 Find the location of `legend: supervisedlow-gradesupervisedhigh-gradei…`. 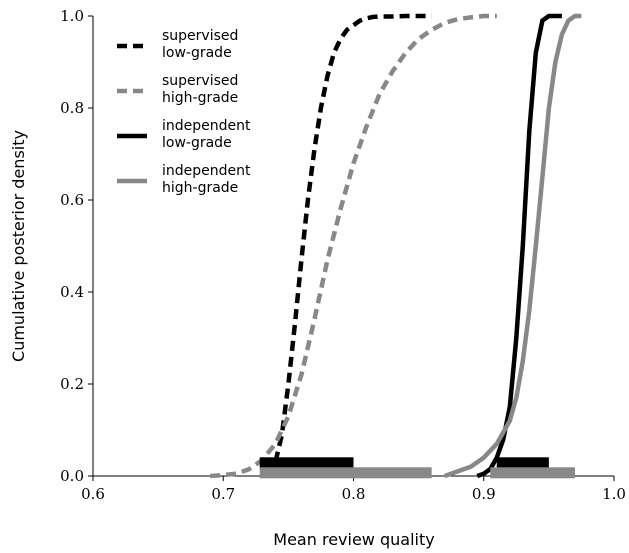

legend: supervisedlow-gradesupervisedhigh-gradei… is located at coordinates (184, 112).